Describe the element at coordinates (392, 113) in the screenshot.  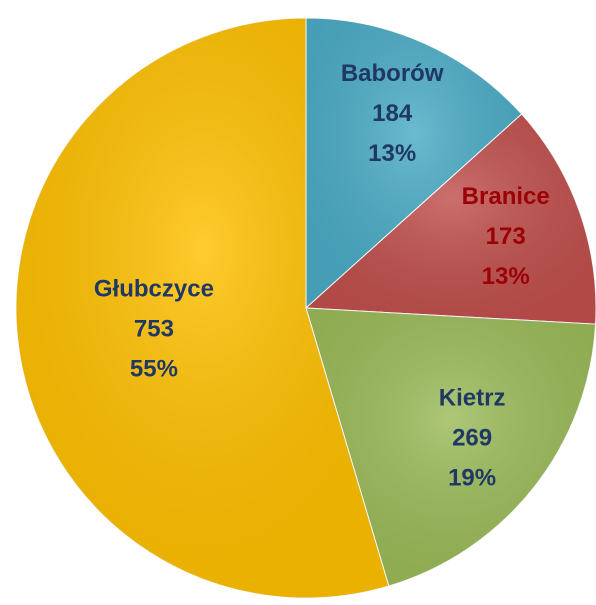
I see `value-label: 184` at that location.